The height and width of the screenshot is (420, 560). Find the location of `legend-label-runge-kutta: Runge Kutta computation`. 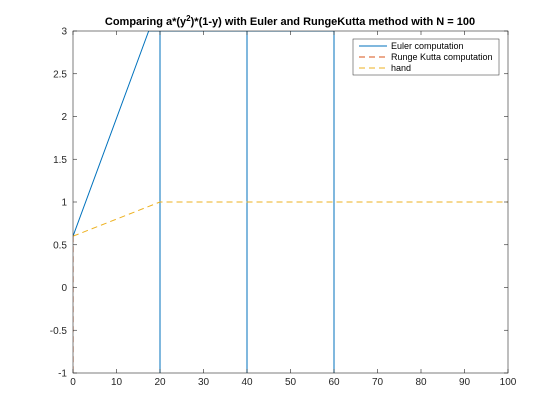

legend-label-runge-kutta: Runge Kutta computation is located at coordinates (442, 57).